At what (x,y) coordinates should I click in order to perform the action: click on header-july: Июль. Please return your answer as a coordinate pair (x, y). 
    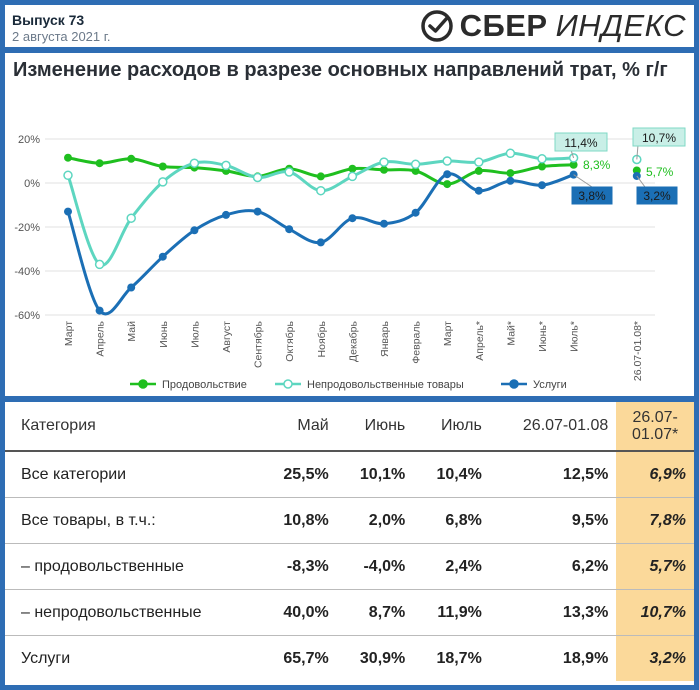
    Looking at the image, I should click on (451, 427).